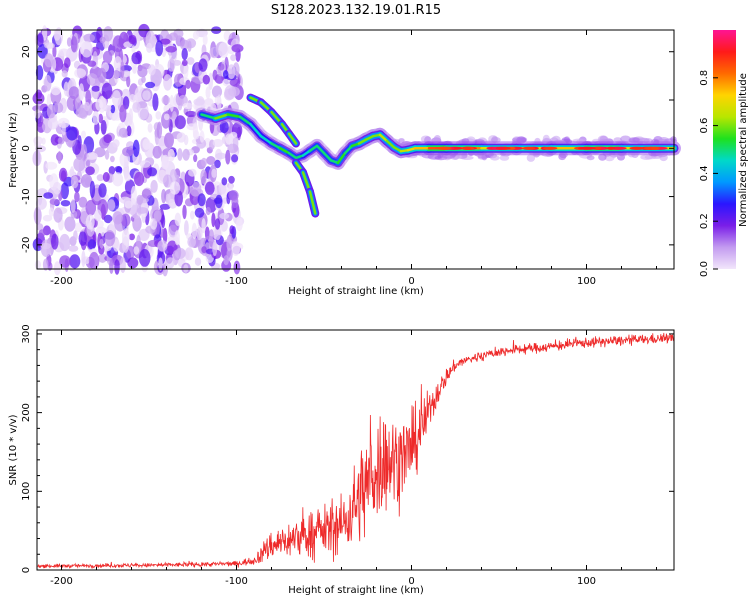 This screenshot has width=750, height=604. I want to click on colorbar-label: Normalized spectral amplitude, so click(743, 150).